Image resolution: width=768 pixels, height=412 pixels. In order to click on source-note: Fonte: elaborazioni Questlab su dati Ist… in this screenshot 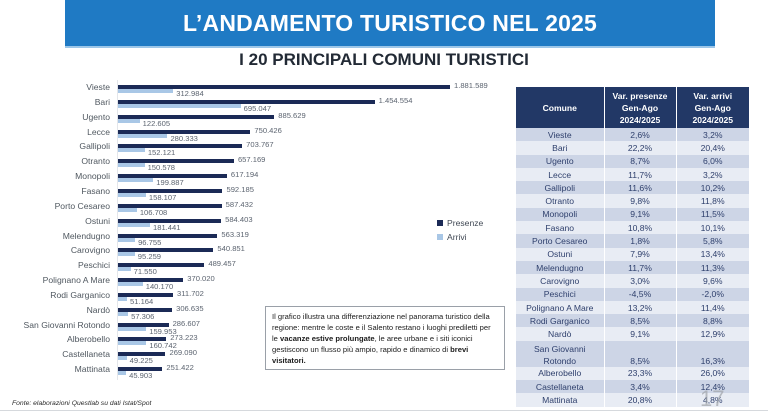, I will do `click(82, 403)`.